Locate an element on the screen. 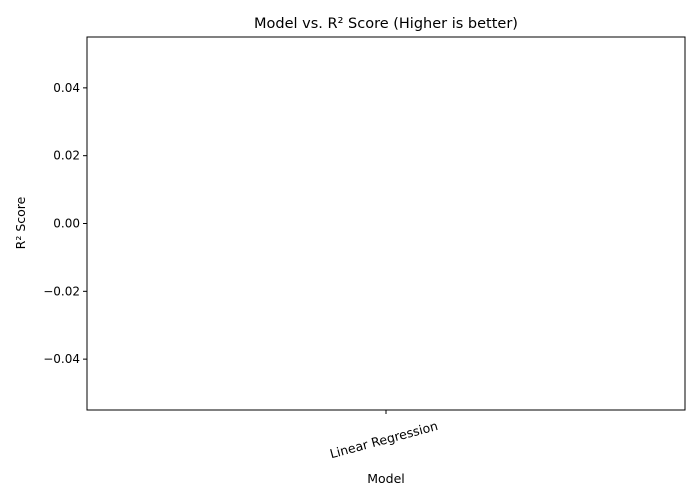  y-tick-label: 0.00 is located at coordinates (66, 224).